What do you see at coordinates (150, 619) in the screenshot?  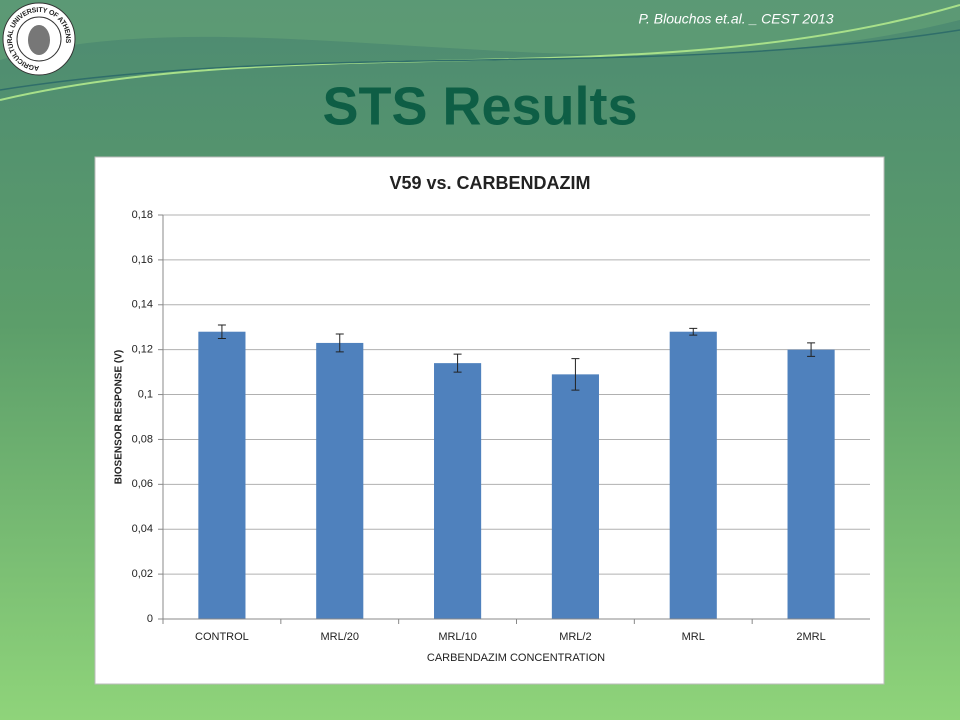 I see `y-tick-label: 0` at bounding box center [150, 619].